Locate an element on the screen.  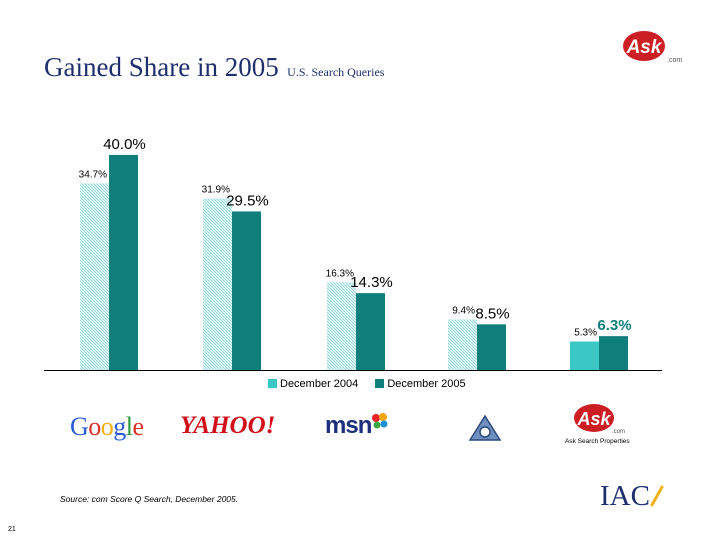
legend-label-2004: December 2004 is located at coordinates (319, 384).